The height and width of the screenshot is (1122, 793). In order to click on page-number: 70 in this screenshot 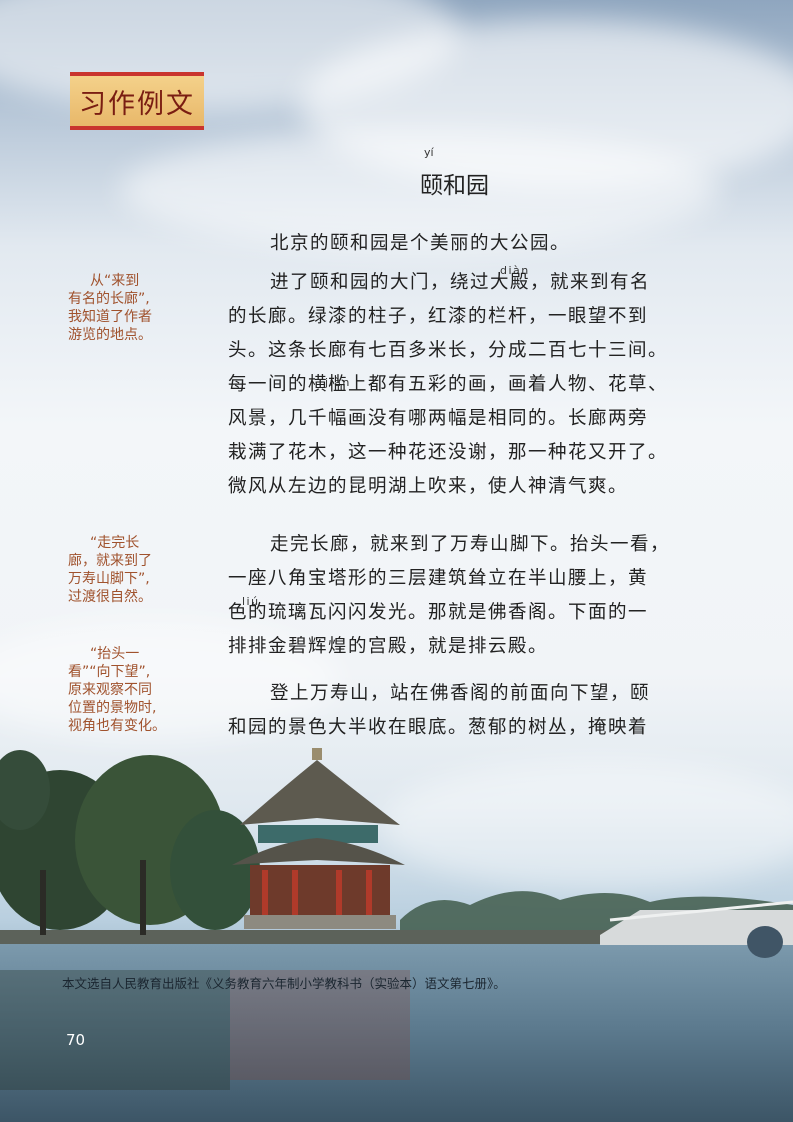, I will do `click(76, 1040)`.